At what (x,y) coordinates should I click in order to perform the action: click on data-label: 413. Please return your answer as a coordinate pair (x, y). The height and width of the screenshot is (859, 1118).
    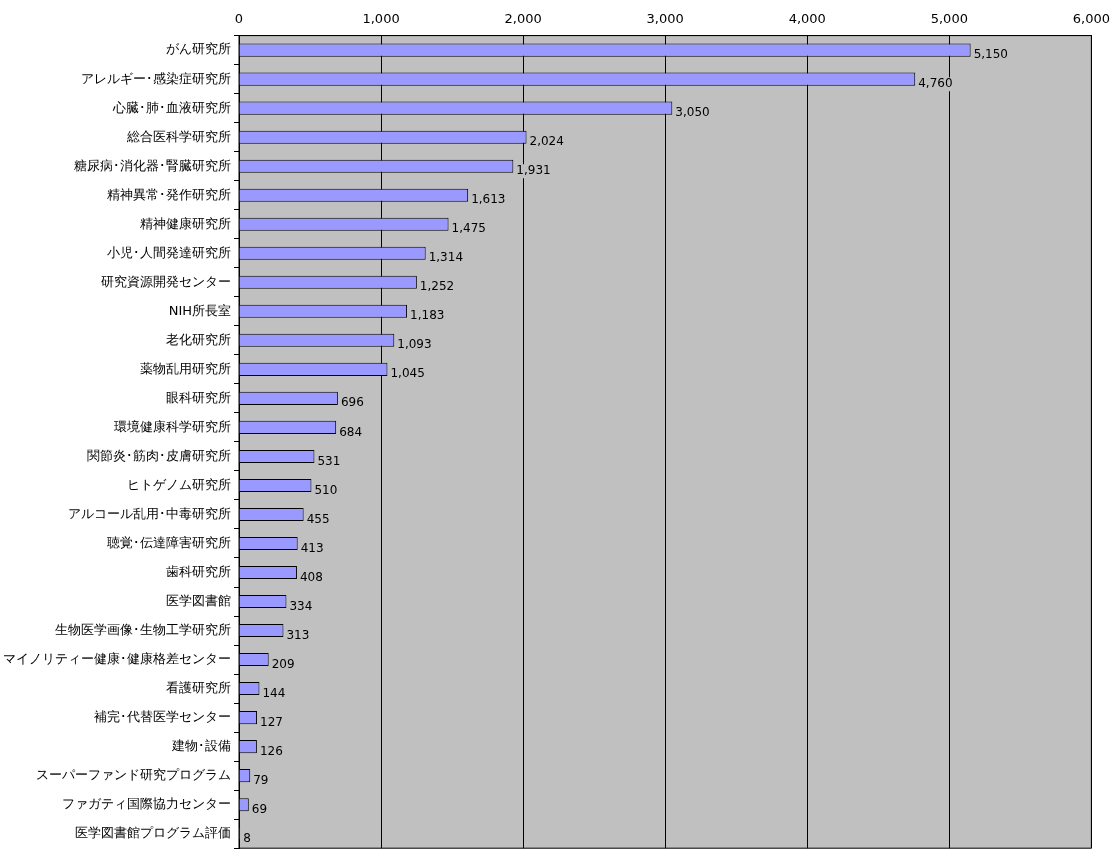
    Looking at the image, I should click on (312, 547).